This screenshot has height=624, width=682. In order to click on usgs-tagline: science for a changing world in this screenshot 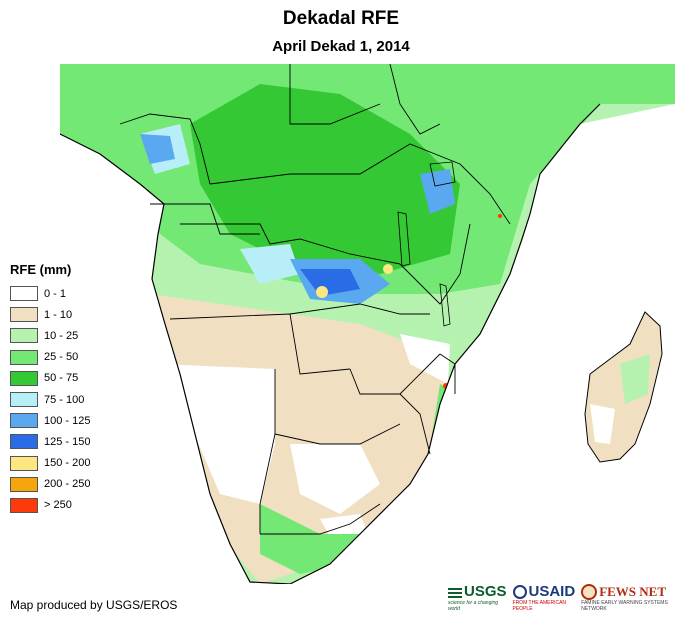, I will do `click(473, 606)`.